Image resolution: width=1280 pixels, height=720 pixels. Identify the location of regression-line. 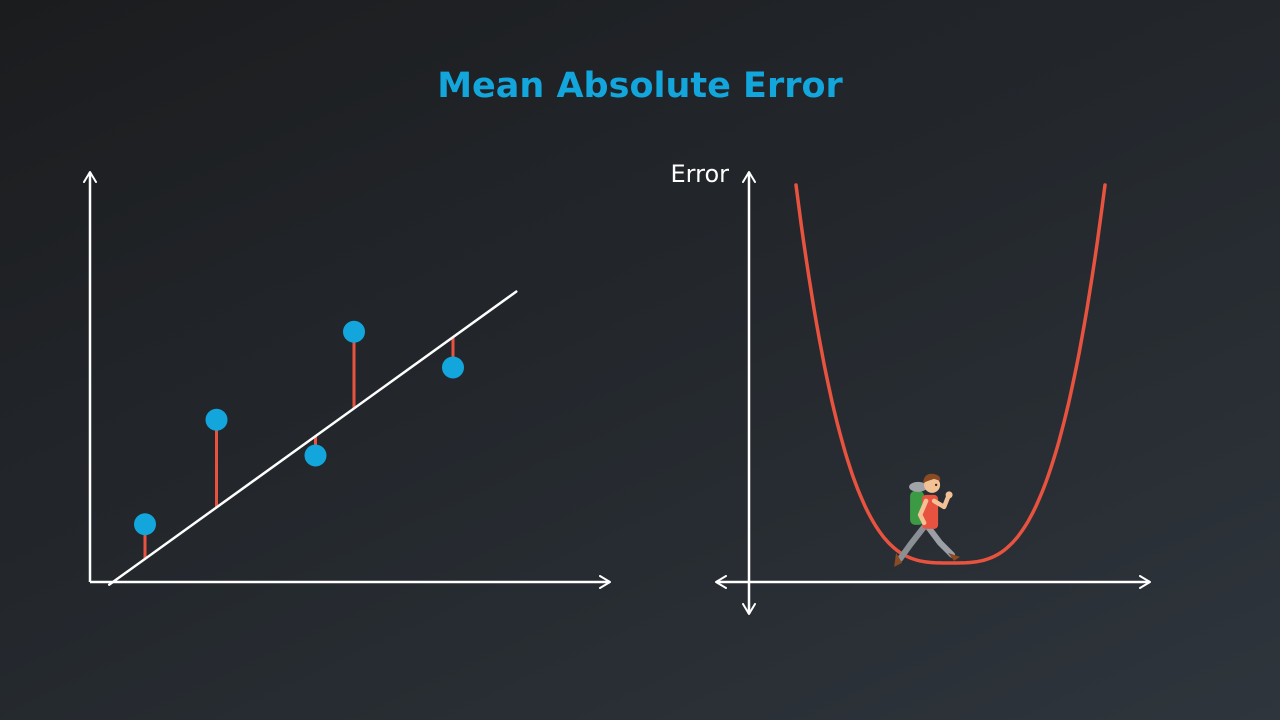
(313, 438).